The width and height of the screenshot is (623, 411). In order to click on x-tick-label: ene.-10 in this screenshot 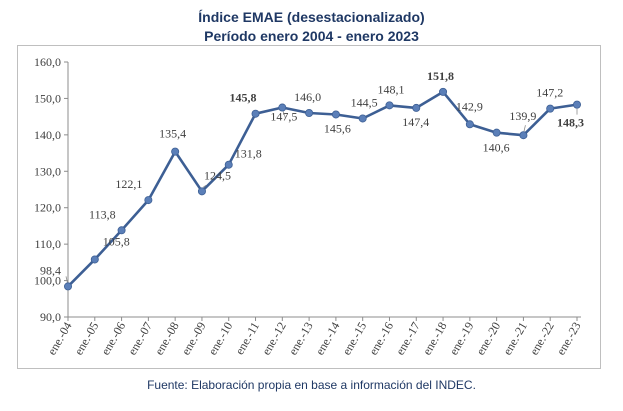, I will do `click(220, 339)`.